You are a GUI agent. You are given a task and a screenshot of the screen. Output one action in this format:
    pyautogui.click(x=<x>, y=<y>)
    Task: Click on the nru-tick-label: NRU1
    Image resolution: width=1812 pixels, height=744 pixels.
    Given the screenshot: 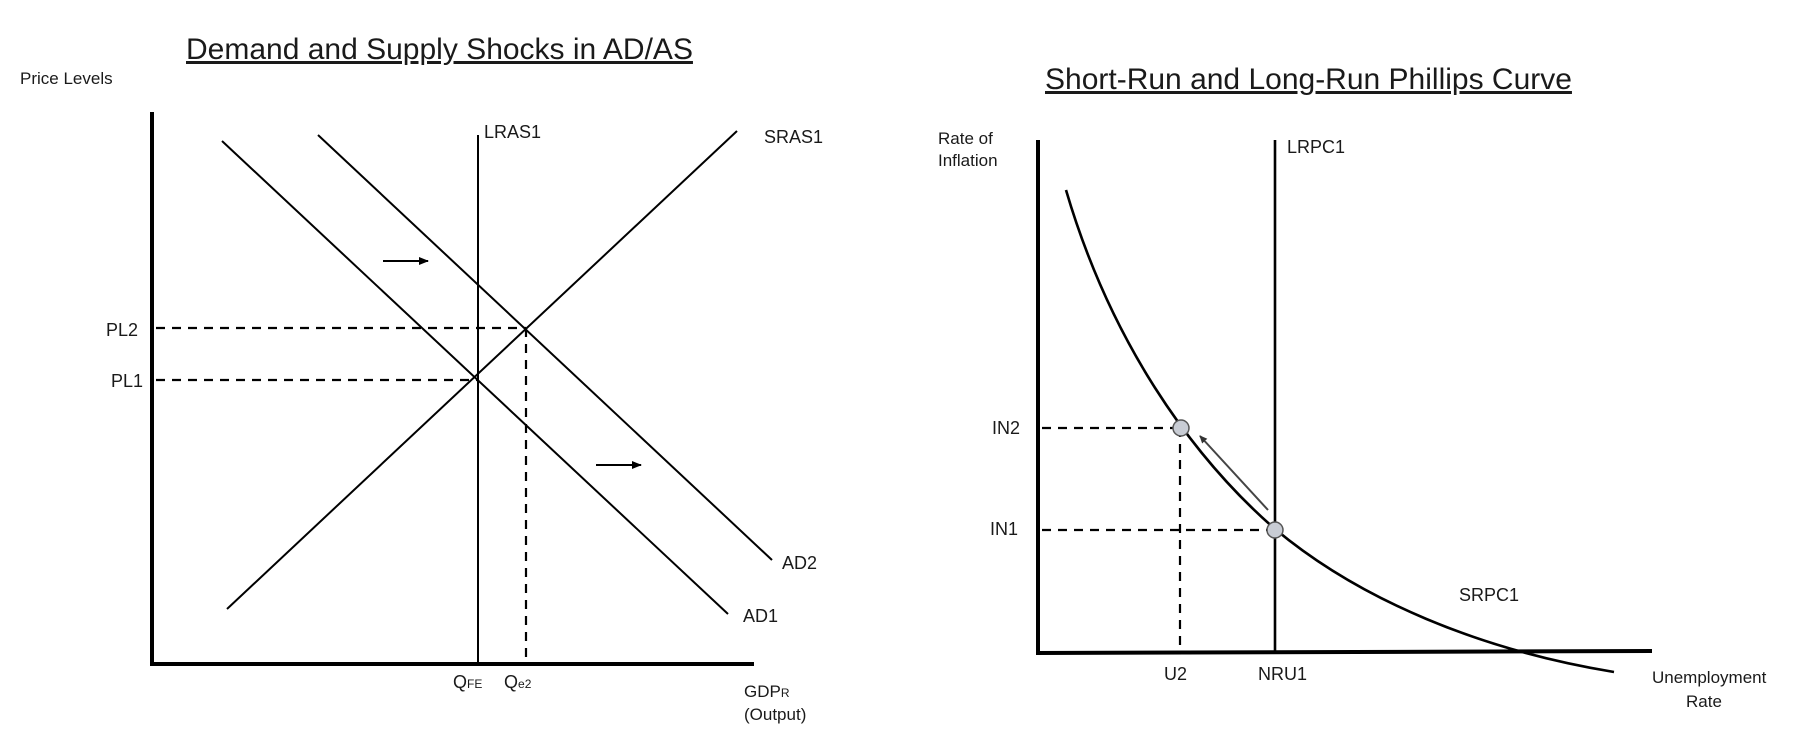 What is the action you would take?
    pyautogui.click(x=1282, y=674)
    